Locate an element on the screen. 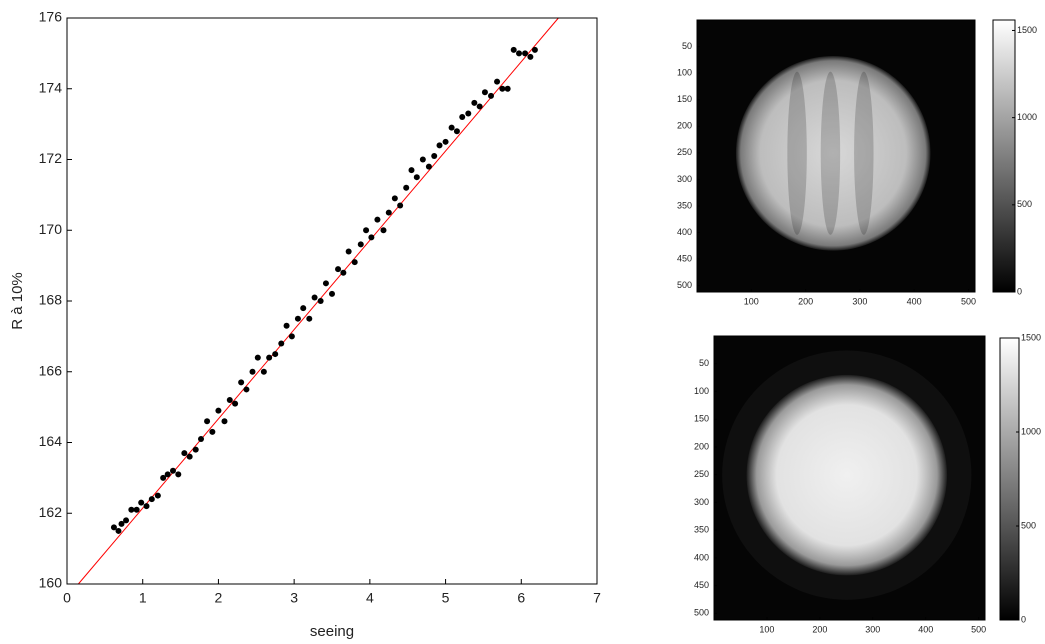 The height and width of the screenshot is (644, 1045). y-tick-label: 170 is located at coordinates (51, 229).